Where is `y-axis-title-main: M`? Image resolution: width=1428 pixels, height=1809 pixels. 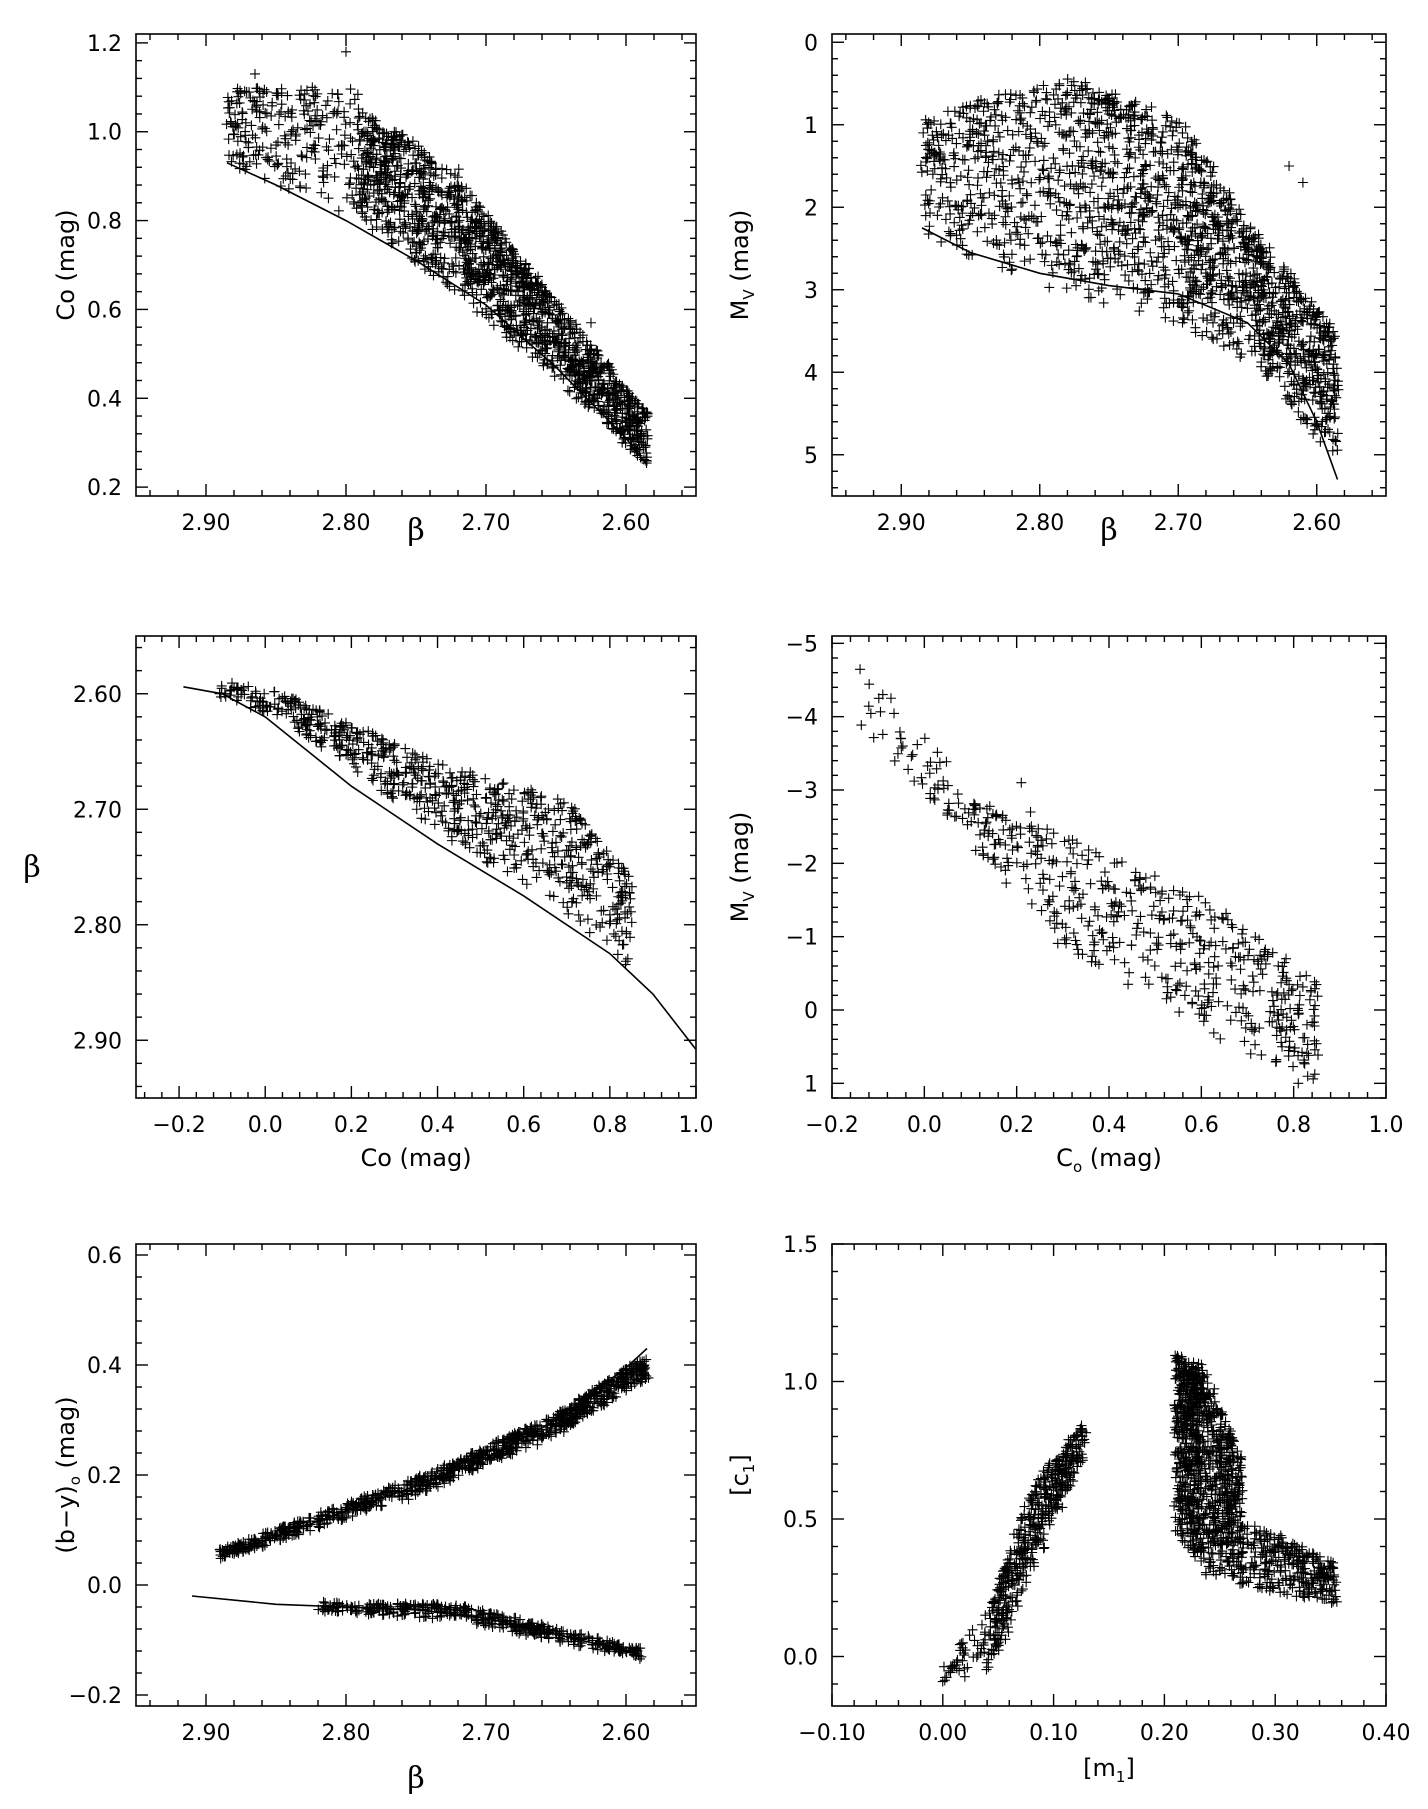
y-axis-title-main: M is located at coordinates (740, 912).